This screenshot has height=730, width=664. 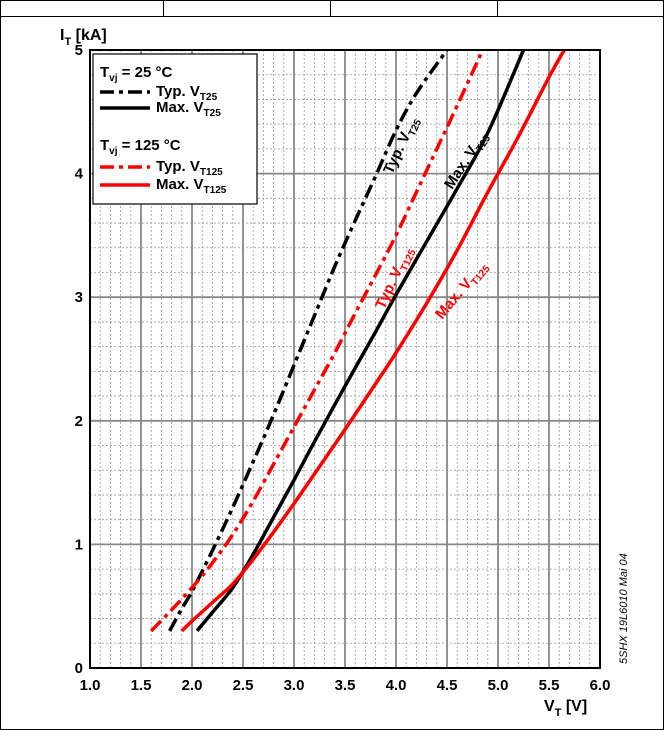 What do you see at coordinates (178, 166) in the screenshot?
I see `legend-label-typ125-main: Typ. V` at bounding box center [178, 166].